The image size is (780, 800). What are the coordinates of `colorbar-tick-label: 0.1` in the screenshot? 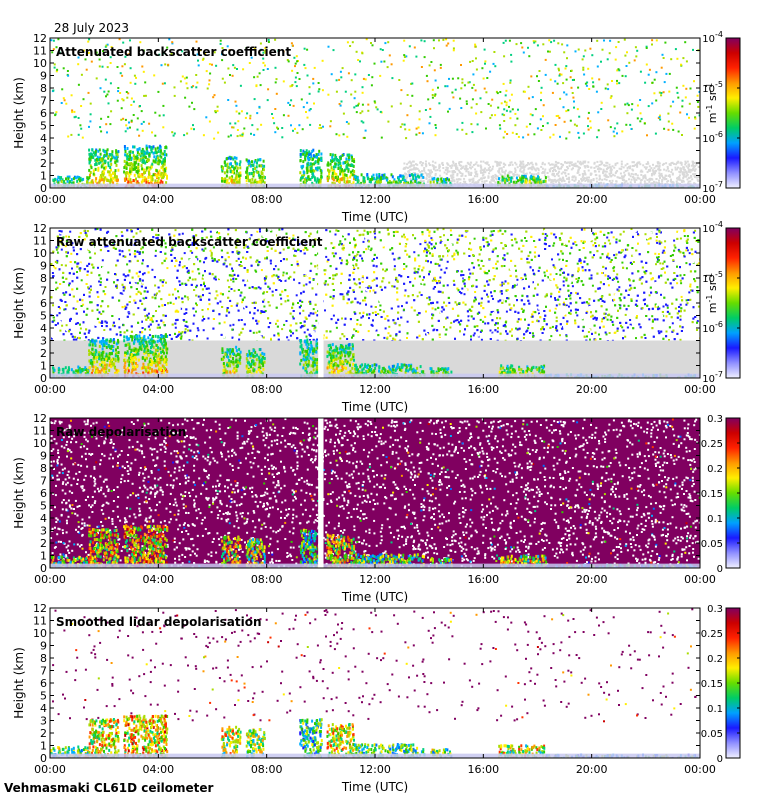 It's located at (715, 709).